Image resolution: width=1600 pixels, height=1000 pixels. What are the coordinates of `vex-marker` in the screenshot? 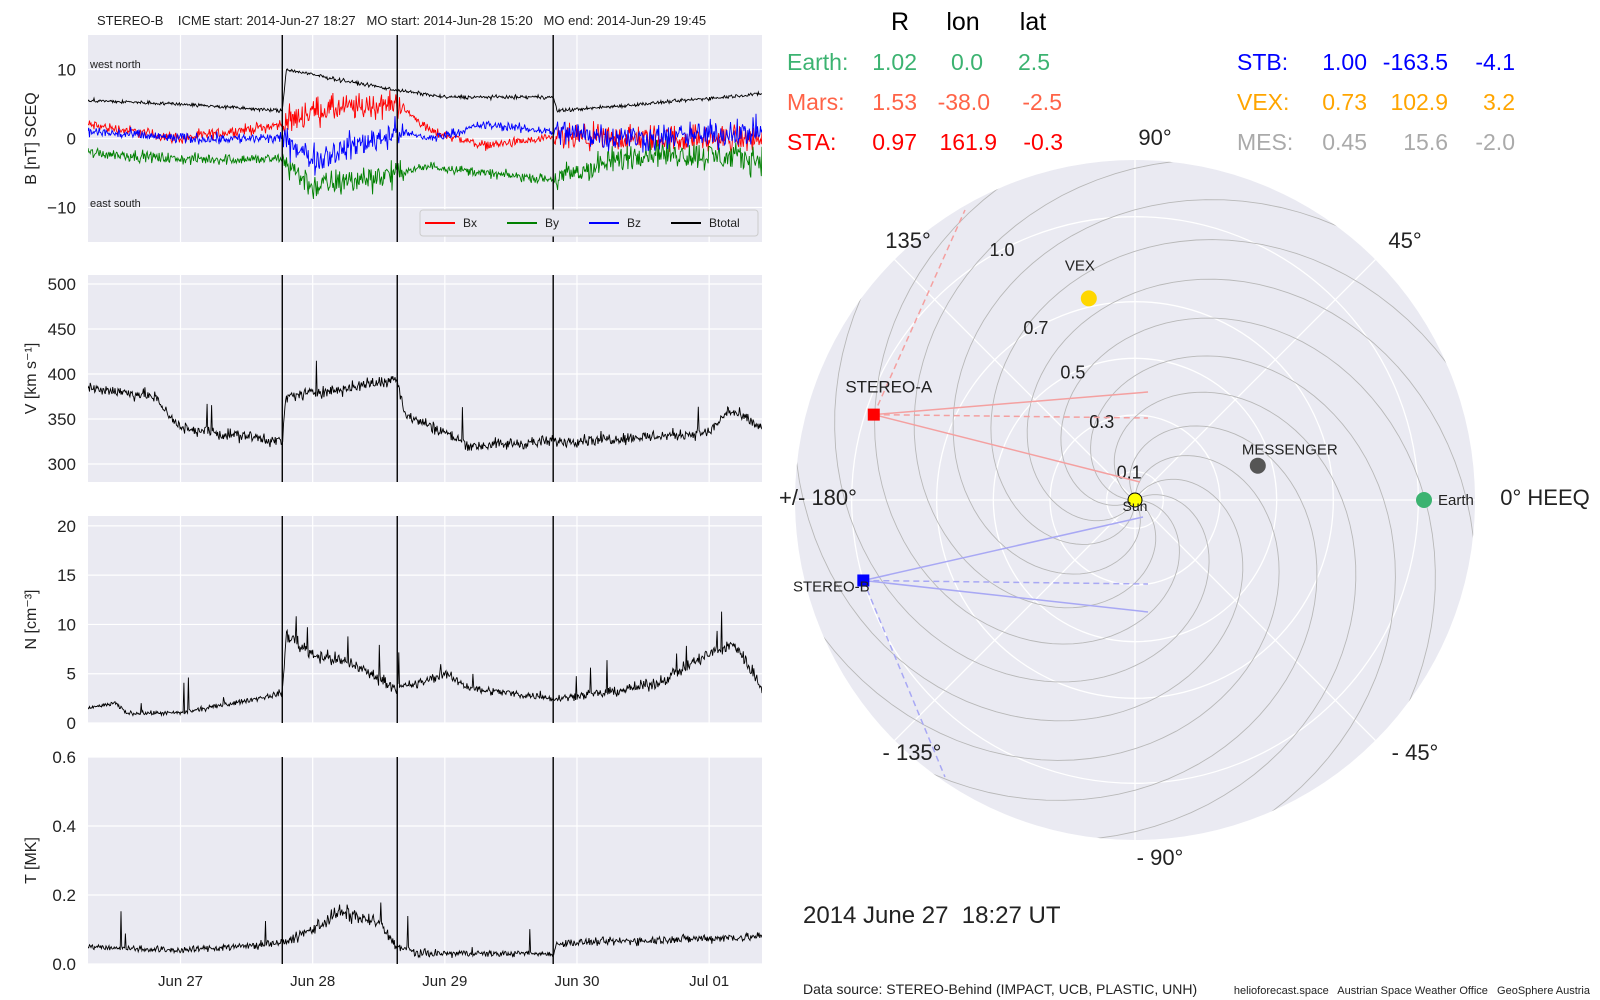 It's located at (1088, 298).